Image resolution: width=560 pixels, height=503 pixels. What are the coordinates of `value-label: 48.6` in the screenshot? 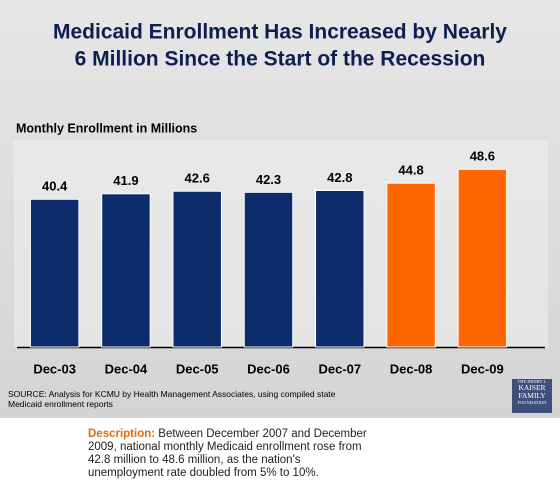 It's located at (482, 156).